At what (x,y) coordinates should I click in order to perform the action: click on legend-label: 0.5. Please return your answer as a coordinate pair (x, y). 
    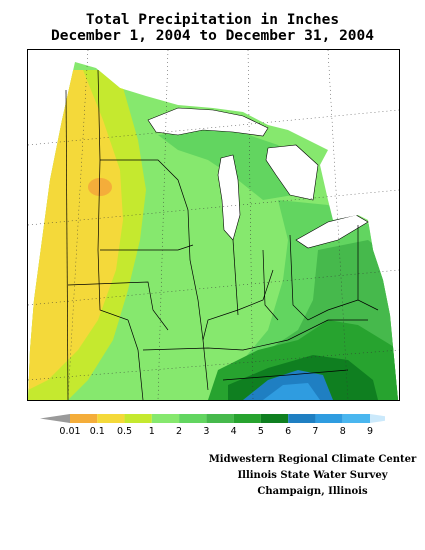
    Looking at the image, I should click on (124, 431).